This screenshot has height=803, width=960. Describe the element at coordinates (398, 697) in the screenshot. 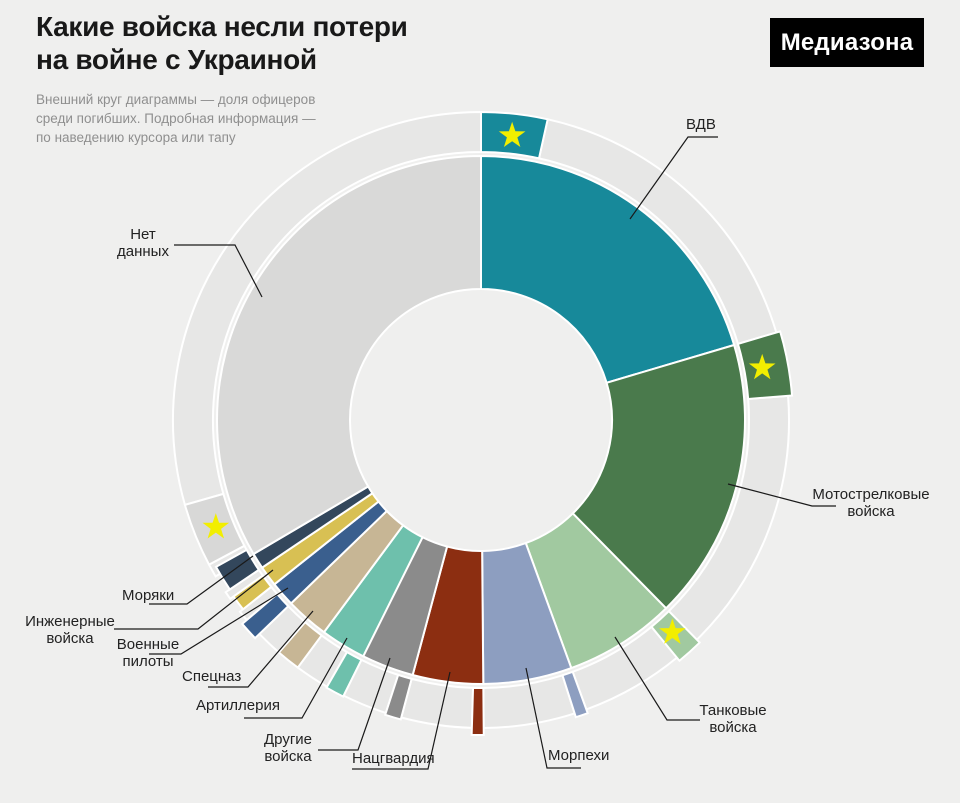

I see `officer-arc-other` at that location.